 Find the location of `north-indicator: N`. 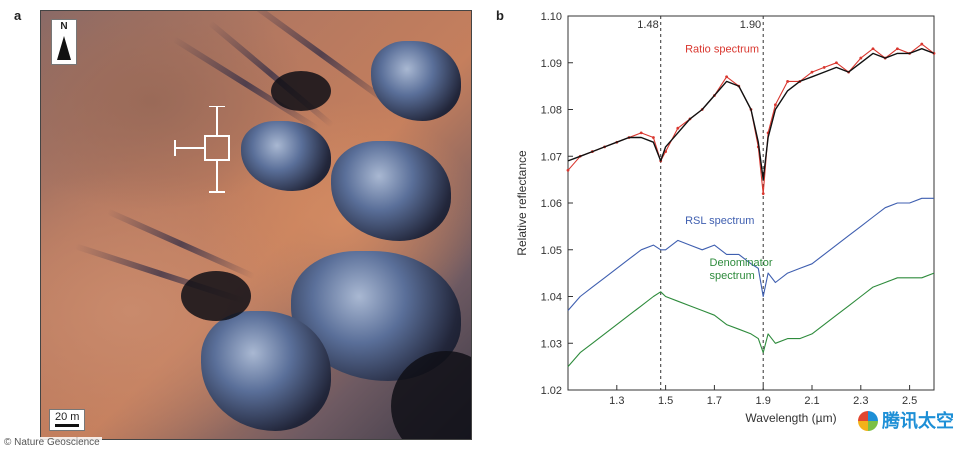

north-indicator: N is located at coordinates (64, 42).